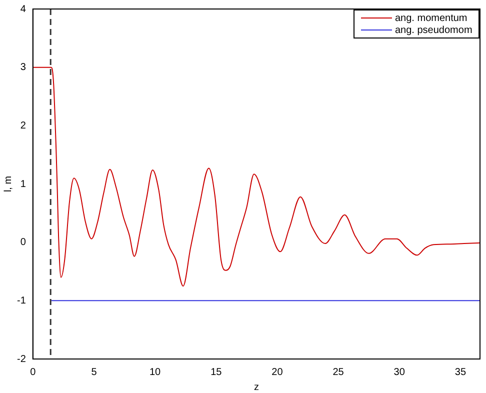  I want to click on x-tick-label: 0, so click(33, 372).